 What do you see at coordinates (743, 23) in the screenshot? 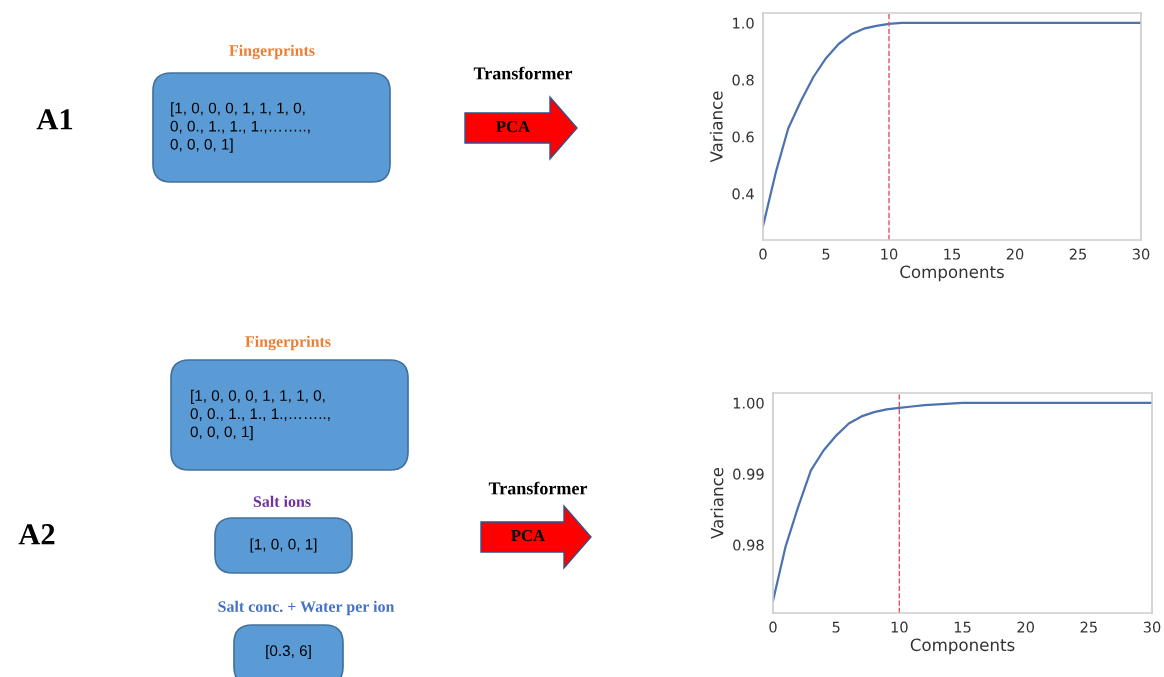
I see `y-tick-label: 1.0` at bounding box center [743, 23].